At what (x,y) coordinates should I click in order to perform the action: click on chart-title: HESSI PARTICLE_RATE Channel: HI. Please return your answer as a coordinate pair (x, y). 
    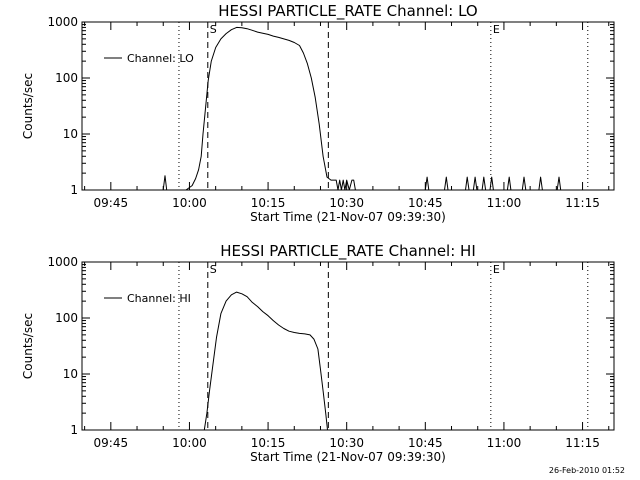
    Looking at the image, I should click on (348, 251).